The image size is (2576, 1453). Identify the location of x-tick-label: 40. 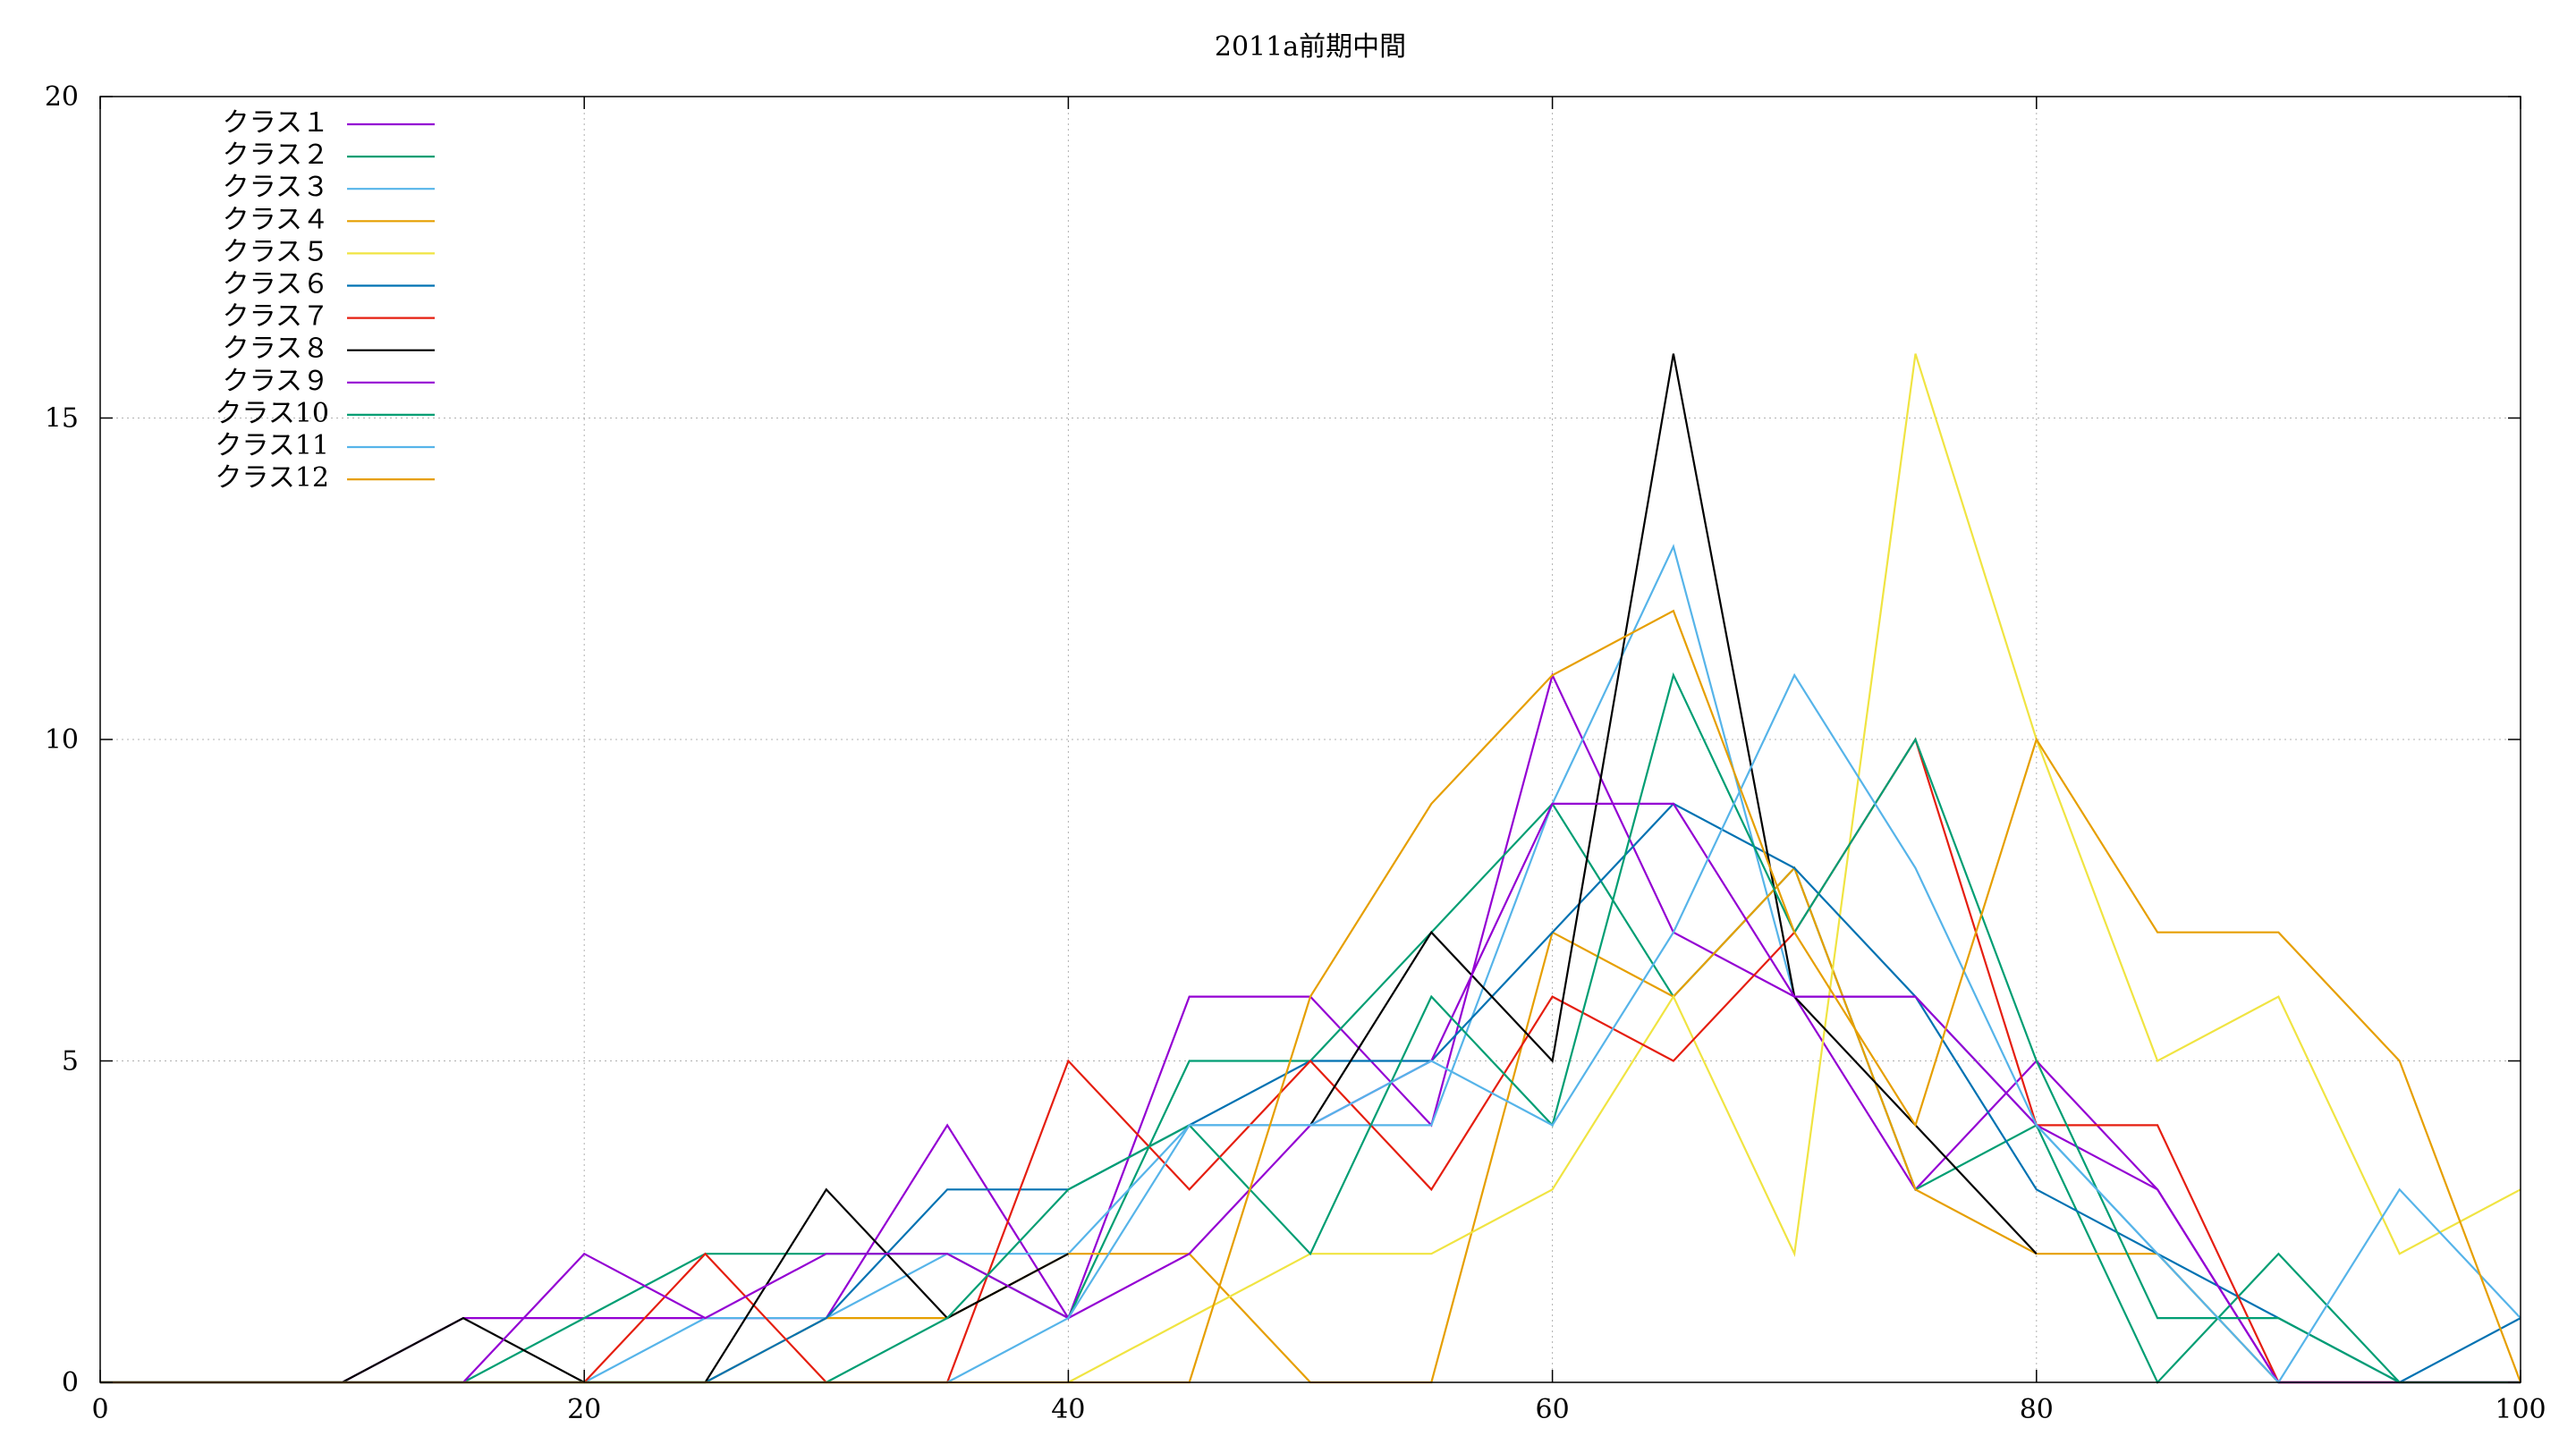
(1068, 1409).